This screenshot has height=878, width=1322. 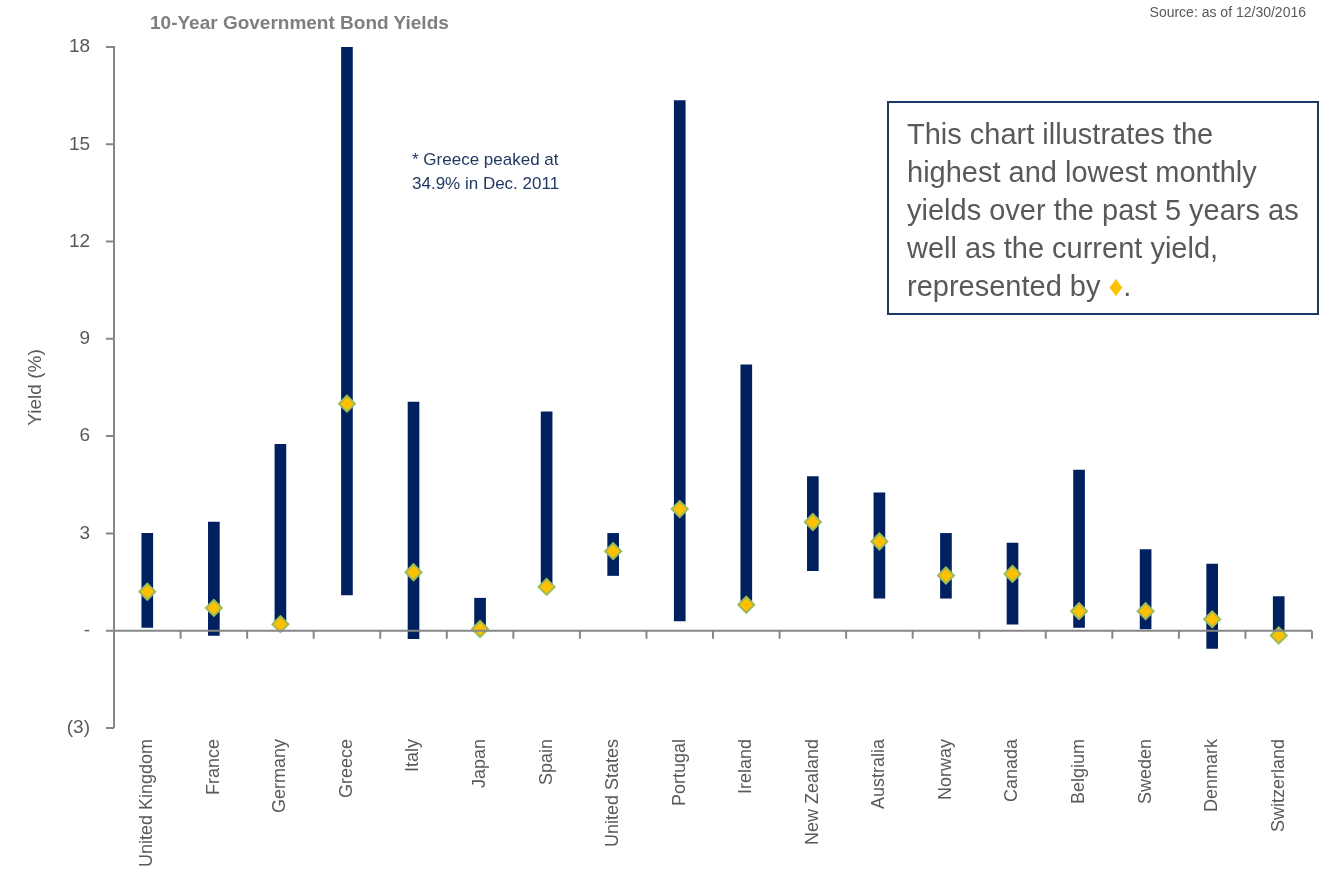 What do you see at coordinates (678, 772) in the screenshot?
I see `x-tick-label: Portugal` at bounding box center [678, 772].